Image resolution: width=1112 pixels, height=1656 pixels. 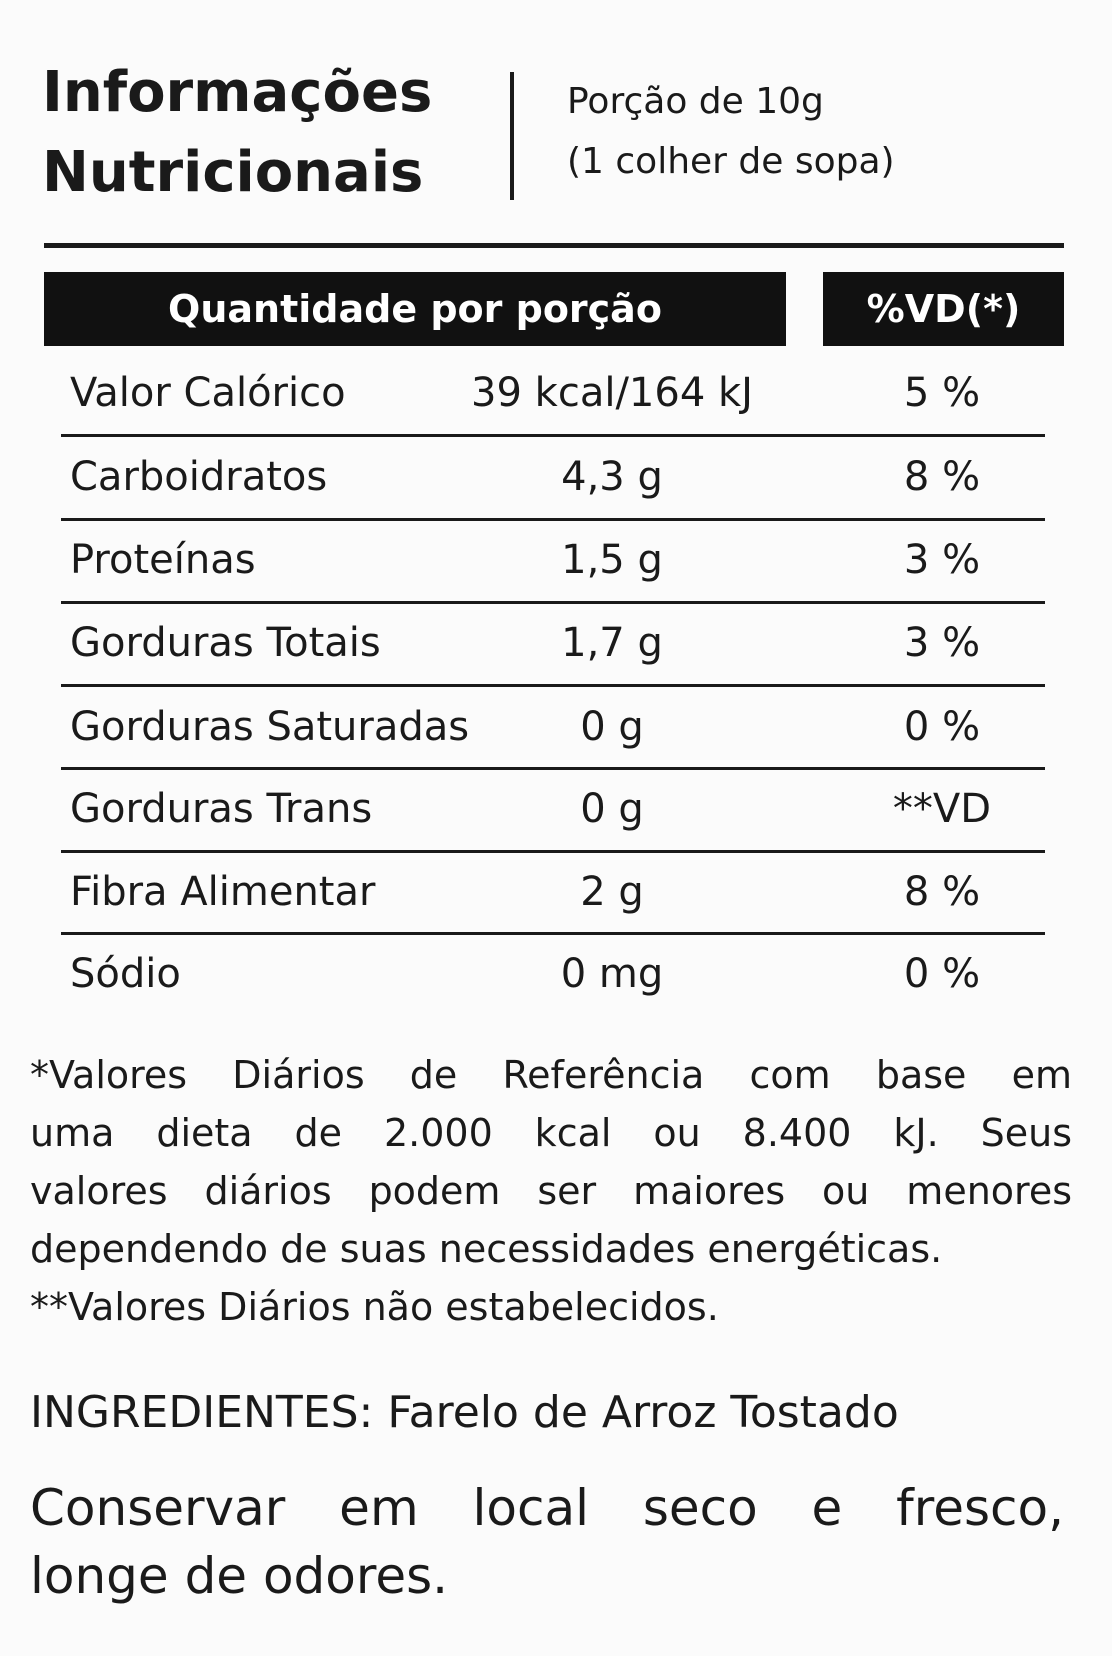 I want to click on nutrient-name: Valor Calórico, so click(x=208, y=393).